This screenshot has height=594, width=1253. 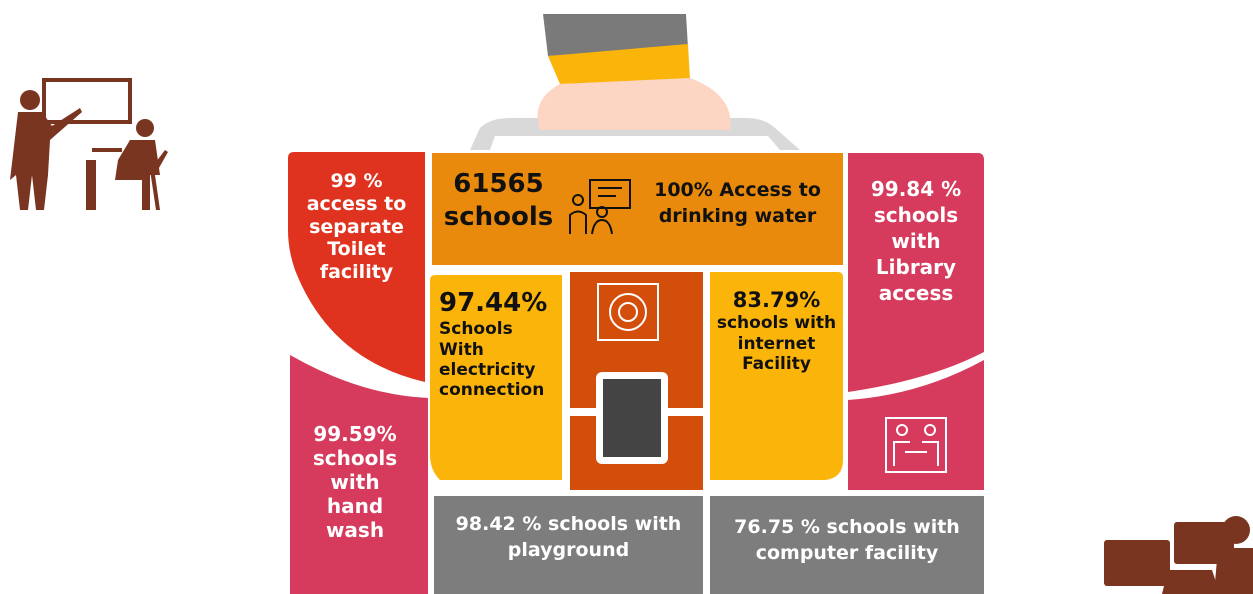 I want to click on globe-ring, so click(x=628, y=312).